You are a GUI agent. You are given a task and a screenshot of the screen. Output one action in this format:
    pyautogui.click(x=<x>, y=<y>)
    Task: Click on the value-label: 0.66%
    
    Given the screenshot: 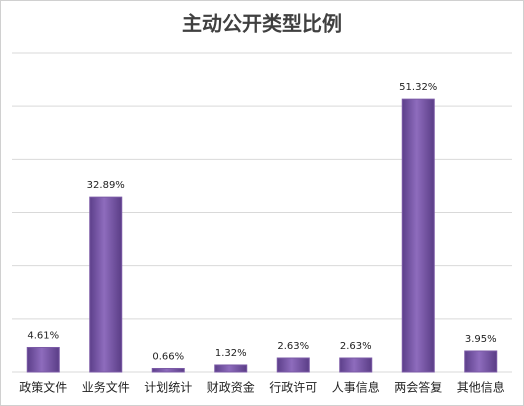 What is the action you would take?
    pyautogui.click(x=168, y=356)
    